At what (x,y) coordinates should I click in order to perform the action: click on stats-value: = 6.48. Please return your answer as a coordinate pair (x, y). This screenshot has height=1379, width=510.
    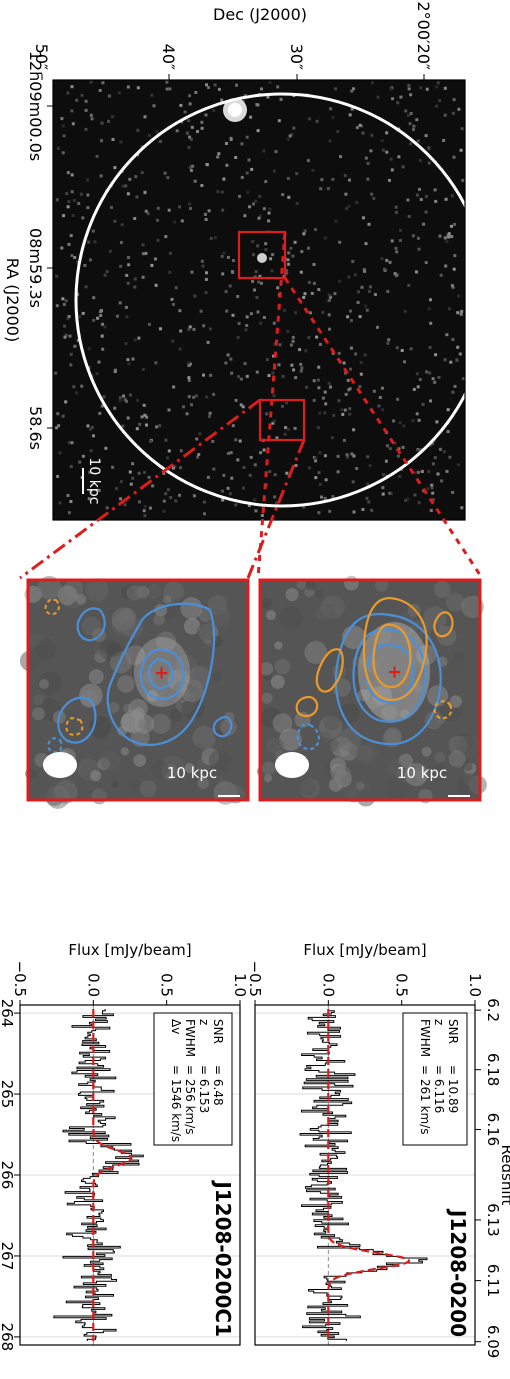
    Looking at the image, I should click on (218, 1085).